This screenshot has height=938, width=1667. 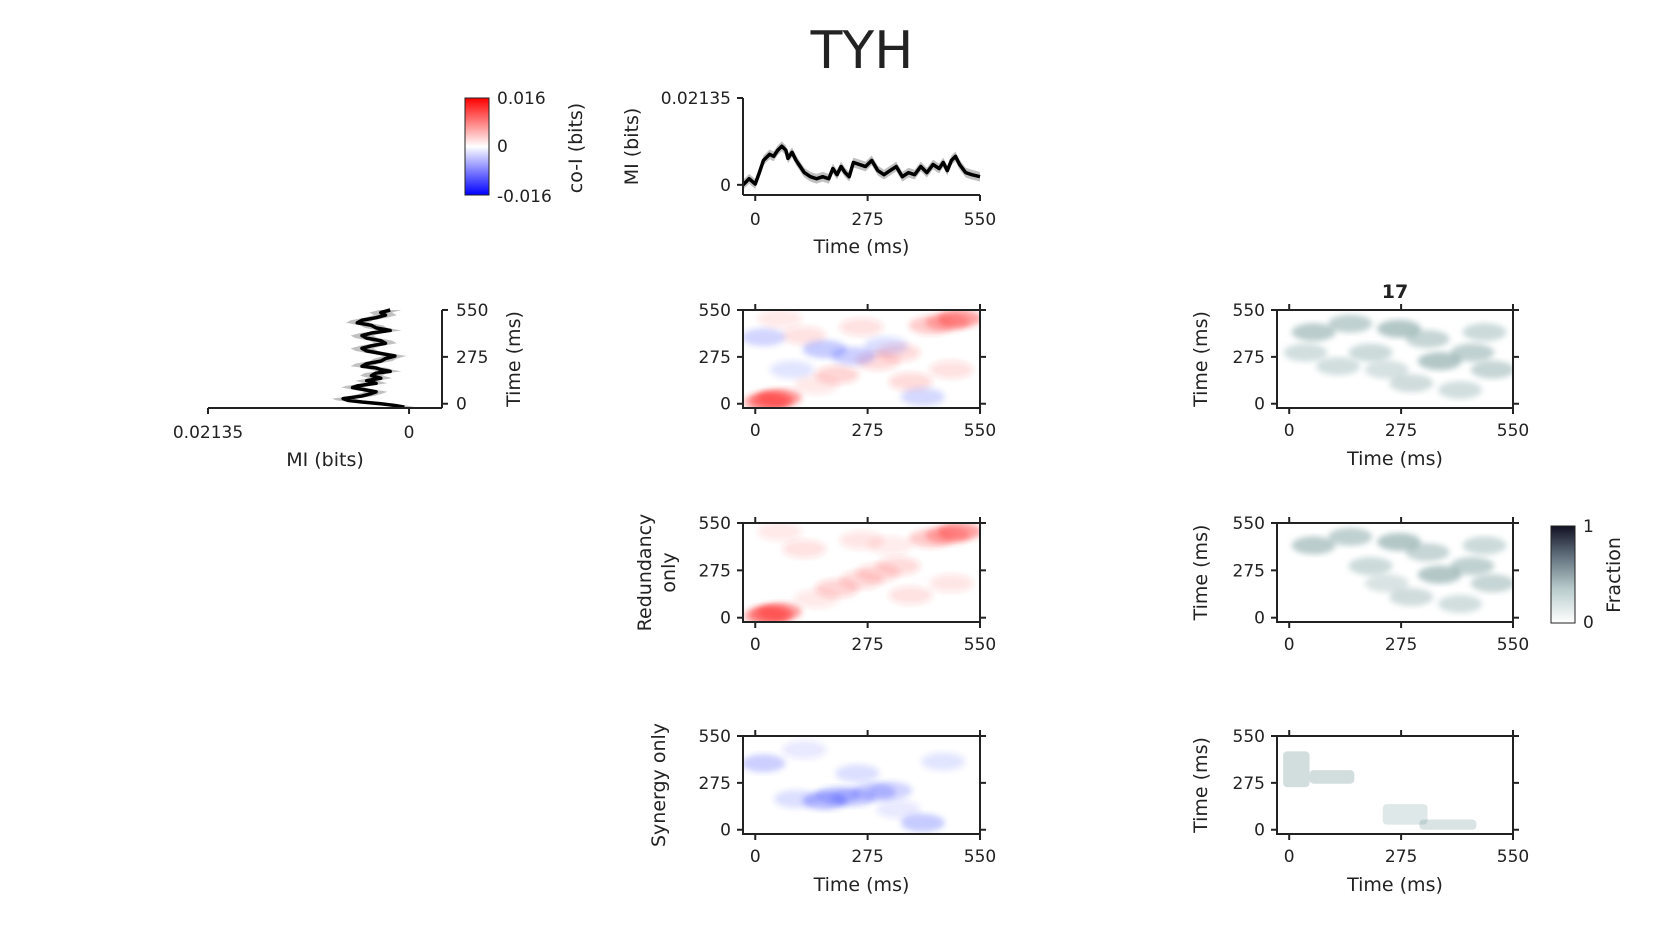 I want to click on coi-colorbar-min: -0.016, so click(x=524, y=197).